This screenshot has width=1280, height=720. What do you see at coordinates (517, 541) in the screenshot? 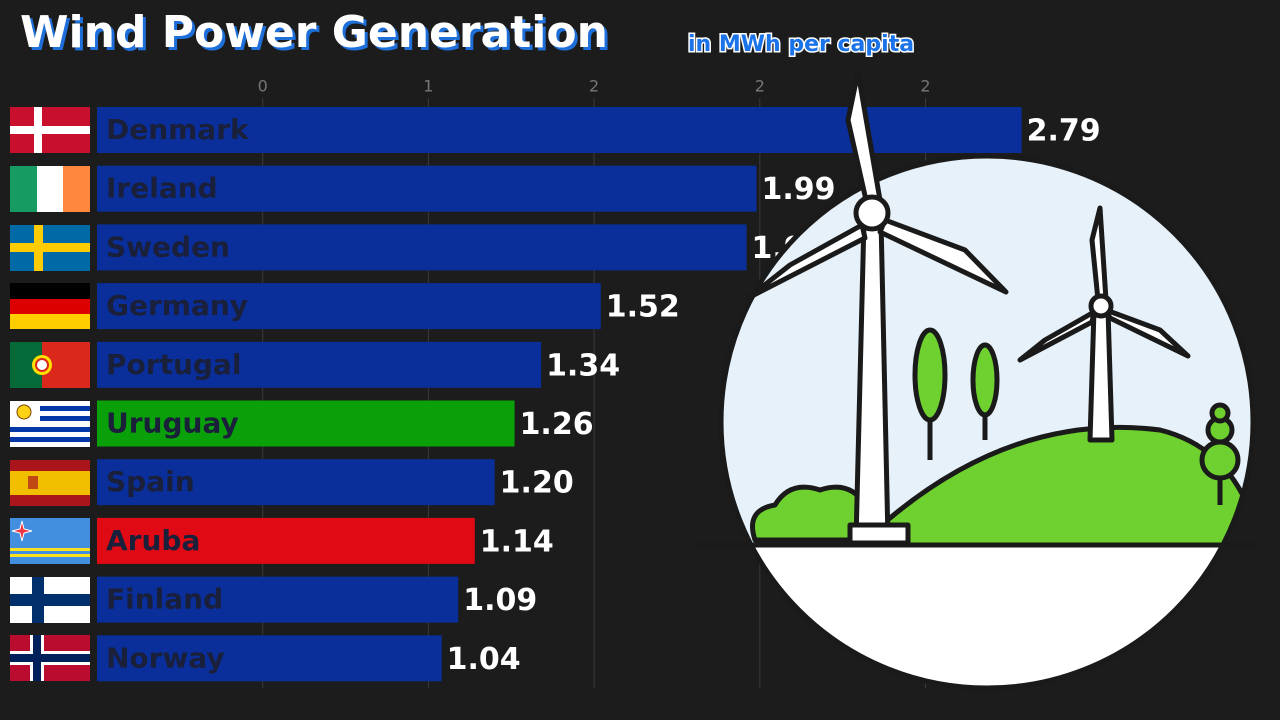
I see `value-label: 1.14` at bounding box center [517, 541].